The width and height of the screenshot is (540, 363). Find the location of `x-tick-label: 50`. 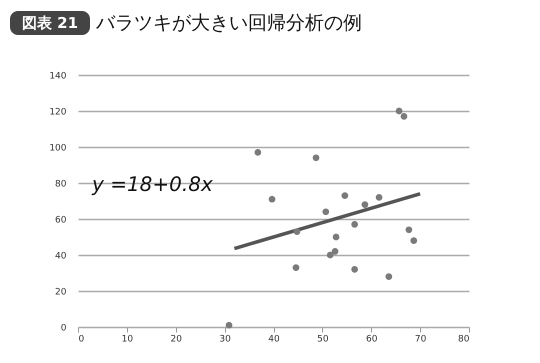

x-tick-label: 50 is located at coordinates (323, 339).